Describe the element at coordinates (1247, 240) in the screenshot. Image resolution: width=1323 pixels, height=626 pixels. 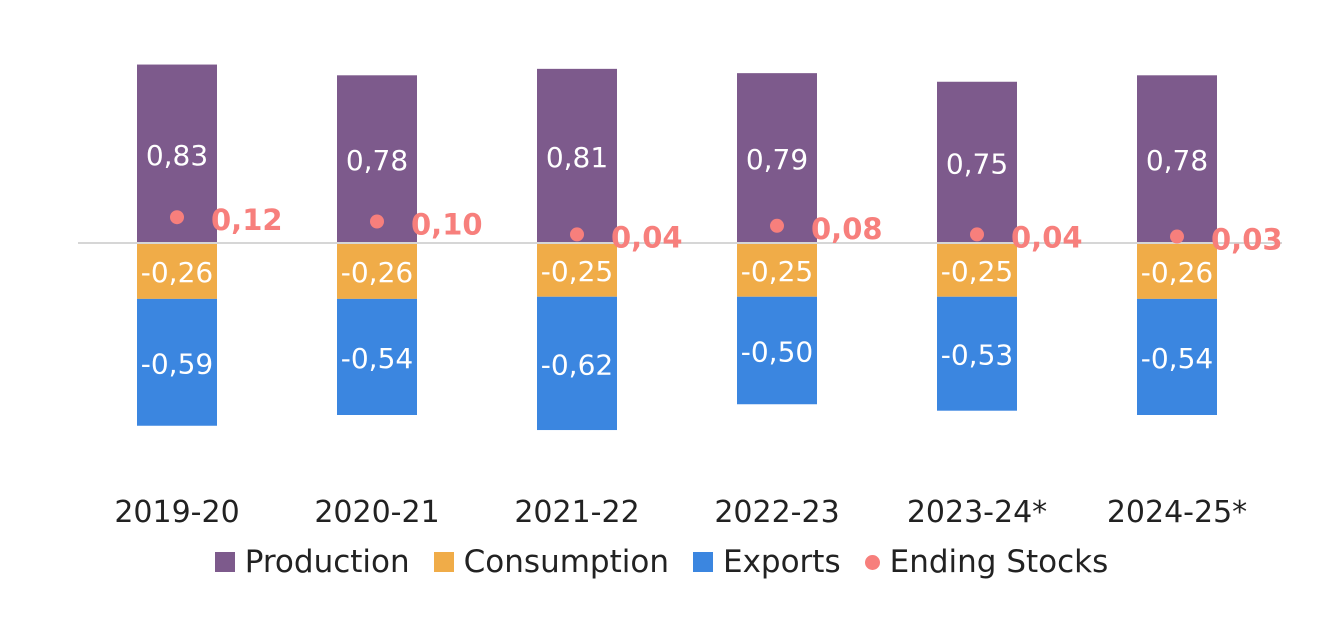
I see `data-label-ending-stocks: 0,03` at that location.